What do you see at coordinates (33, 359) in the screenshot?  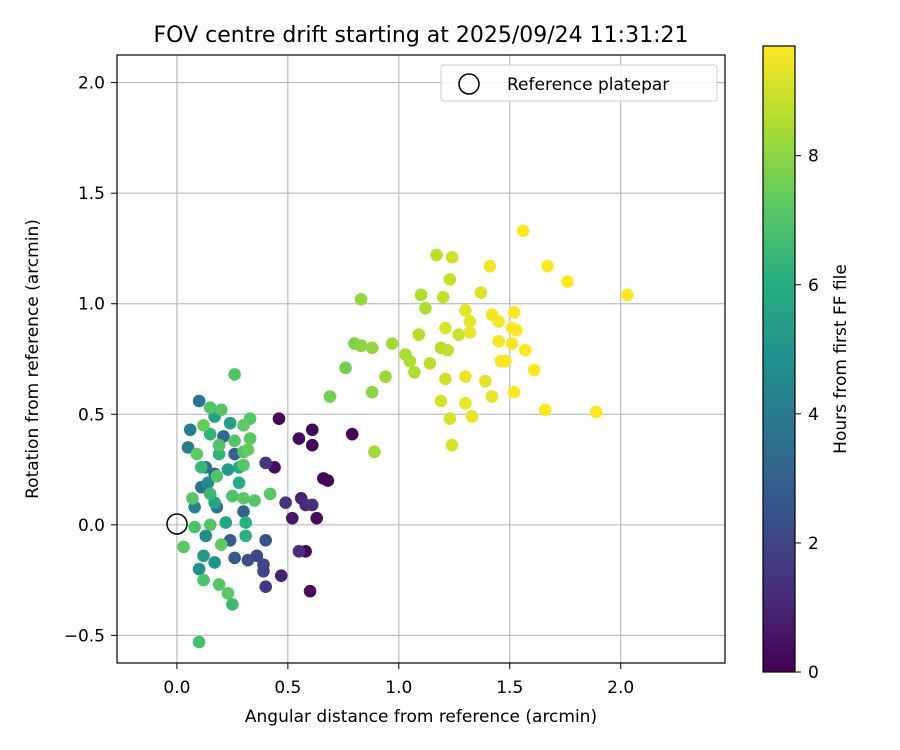 I see `y-axis-label: Rotation from reference (arcmin)` at bounding box center [33, 359].